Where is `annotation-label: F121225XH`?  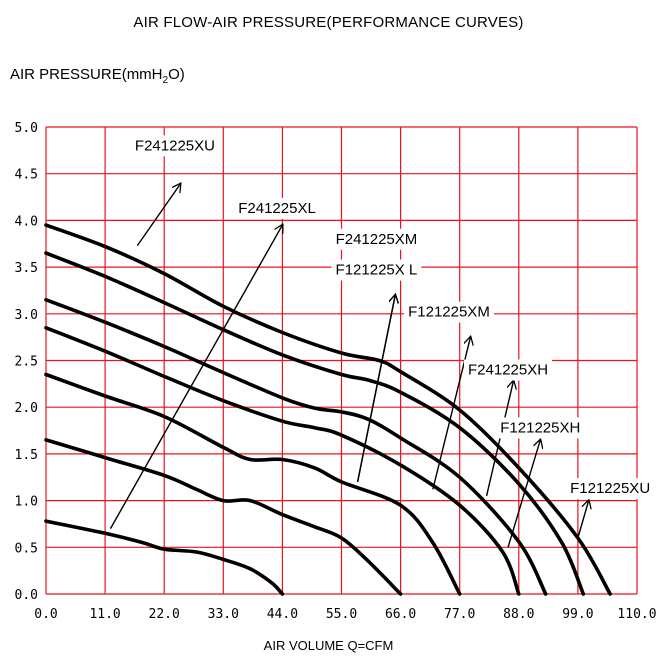 annotation-label: F121225XH is located at coordinates (540, 427).